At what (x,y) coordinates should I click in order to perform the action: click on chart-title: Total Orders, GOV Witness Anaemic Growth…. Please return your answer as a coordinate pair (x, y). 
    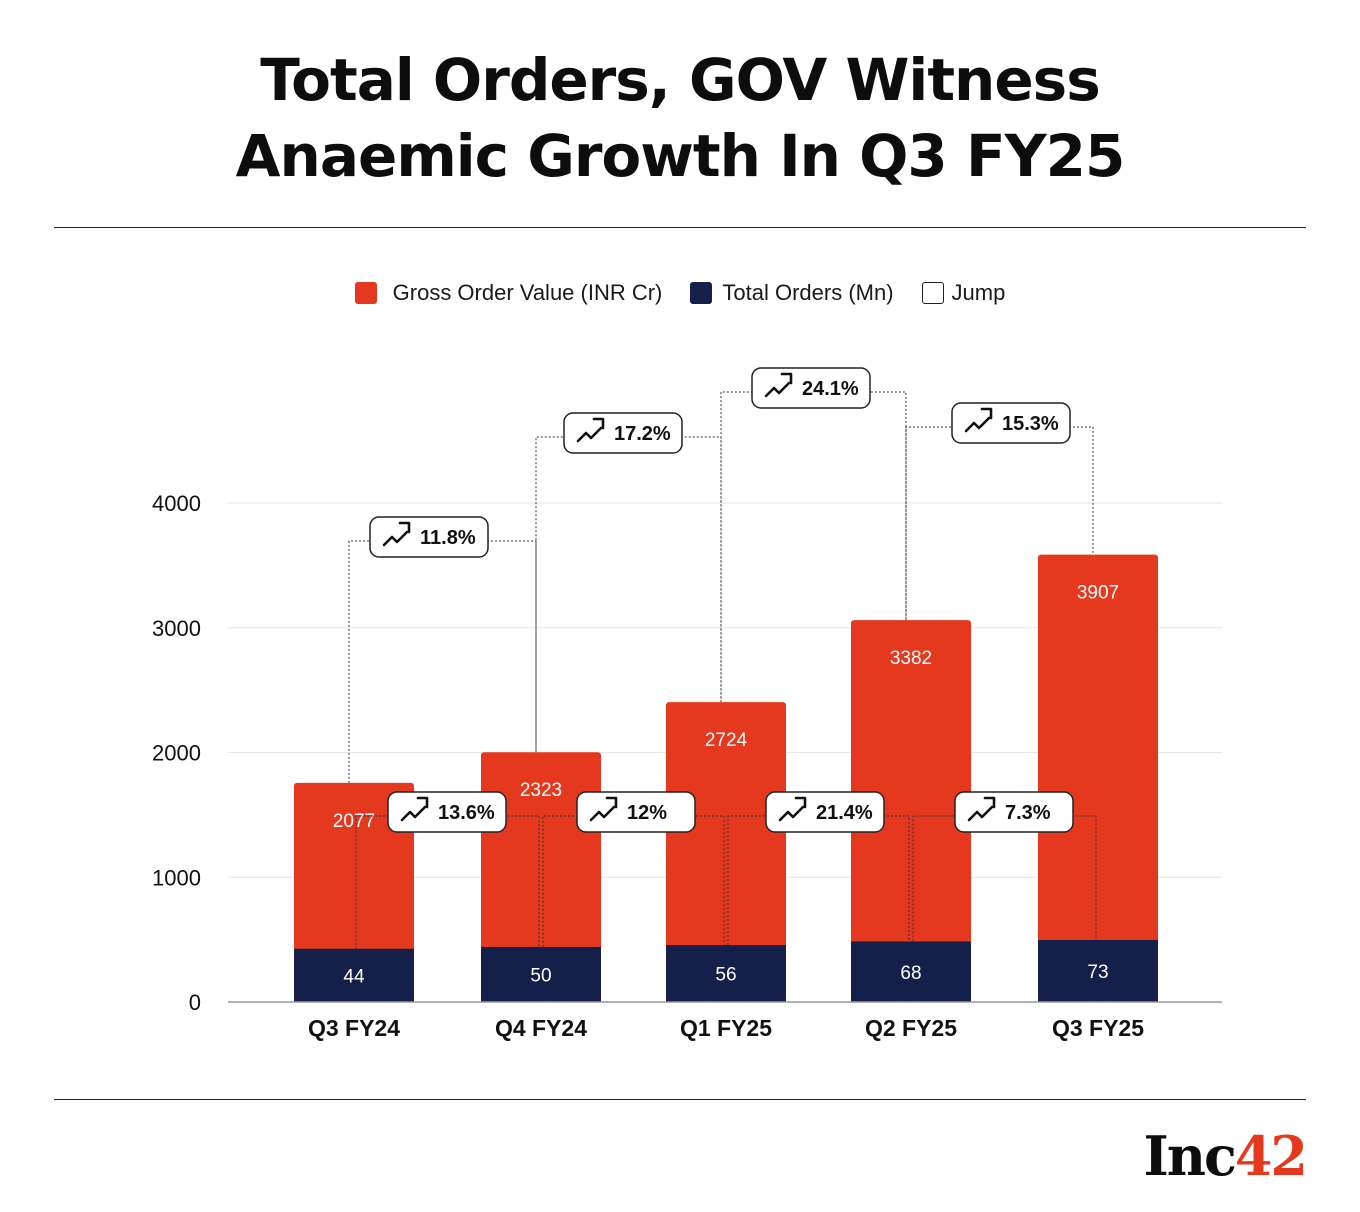
    Looking at the image, I should click on (680, 118).